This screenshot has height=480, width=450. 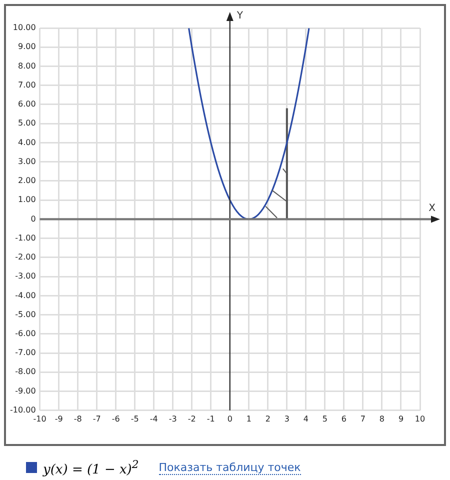 I want to click on y-tick-label: 9.00, so click(x=27, y=47).